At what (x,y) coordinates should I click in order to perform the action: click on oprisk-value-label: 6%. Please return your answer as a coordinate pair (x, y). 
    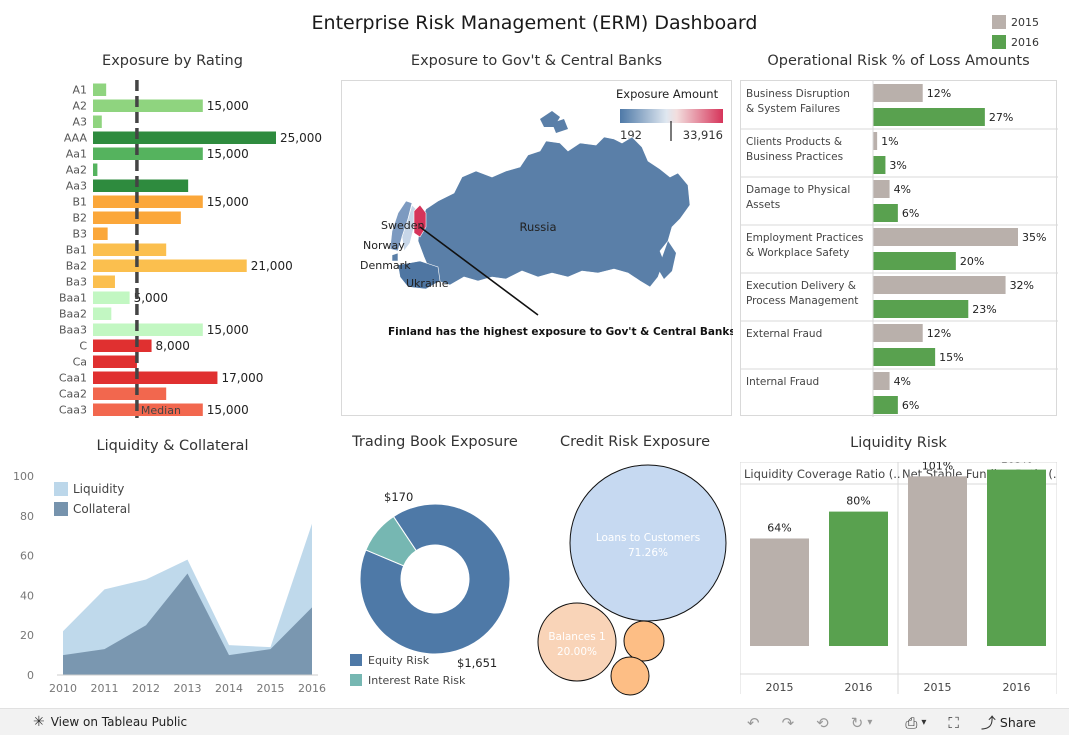
    Looking at the image, I should click on (910, 405).